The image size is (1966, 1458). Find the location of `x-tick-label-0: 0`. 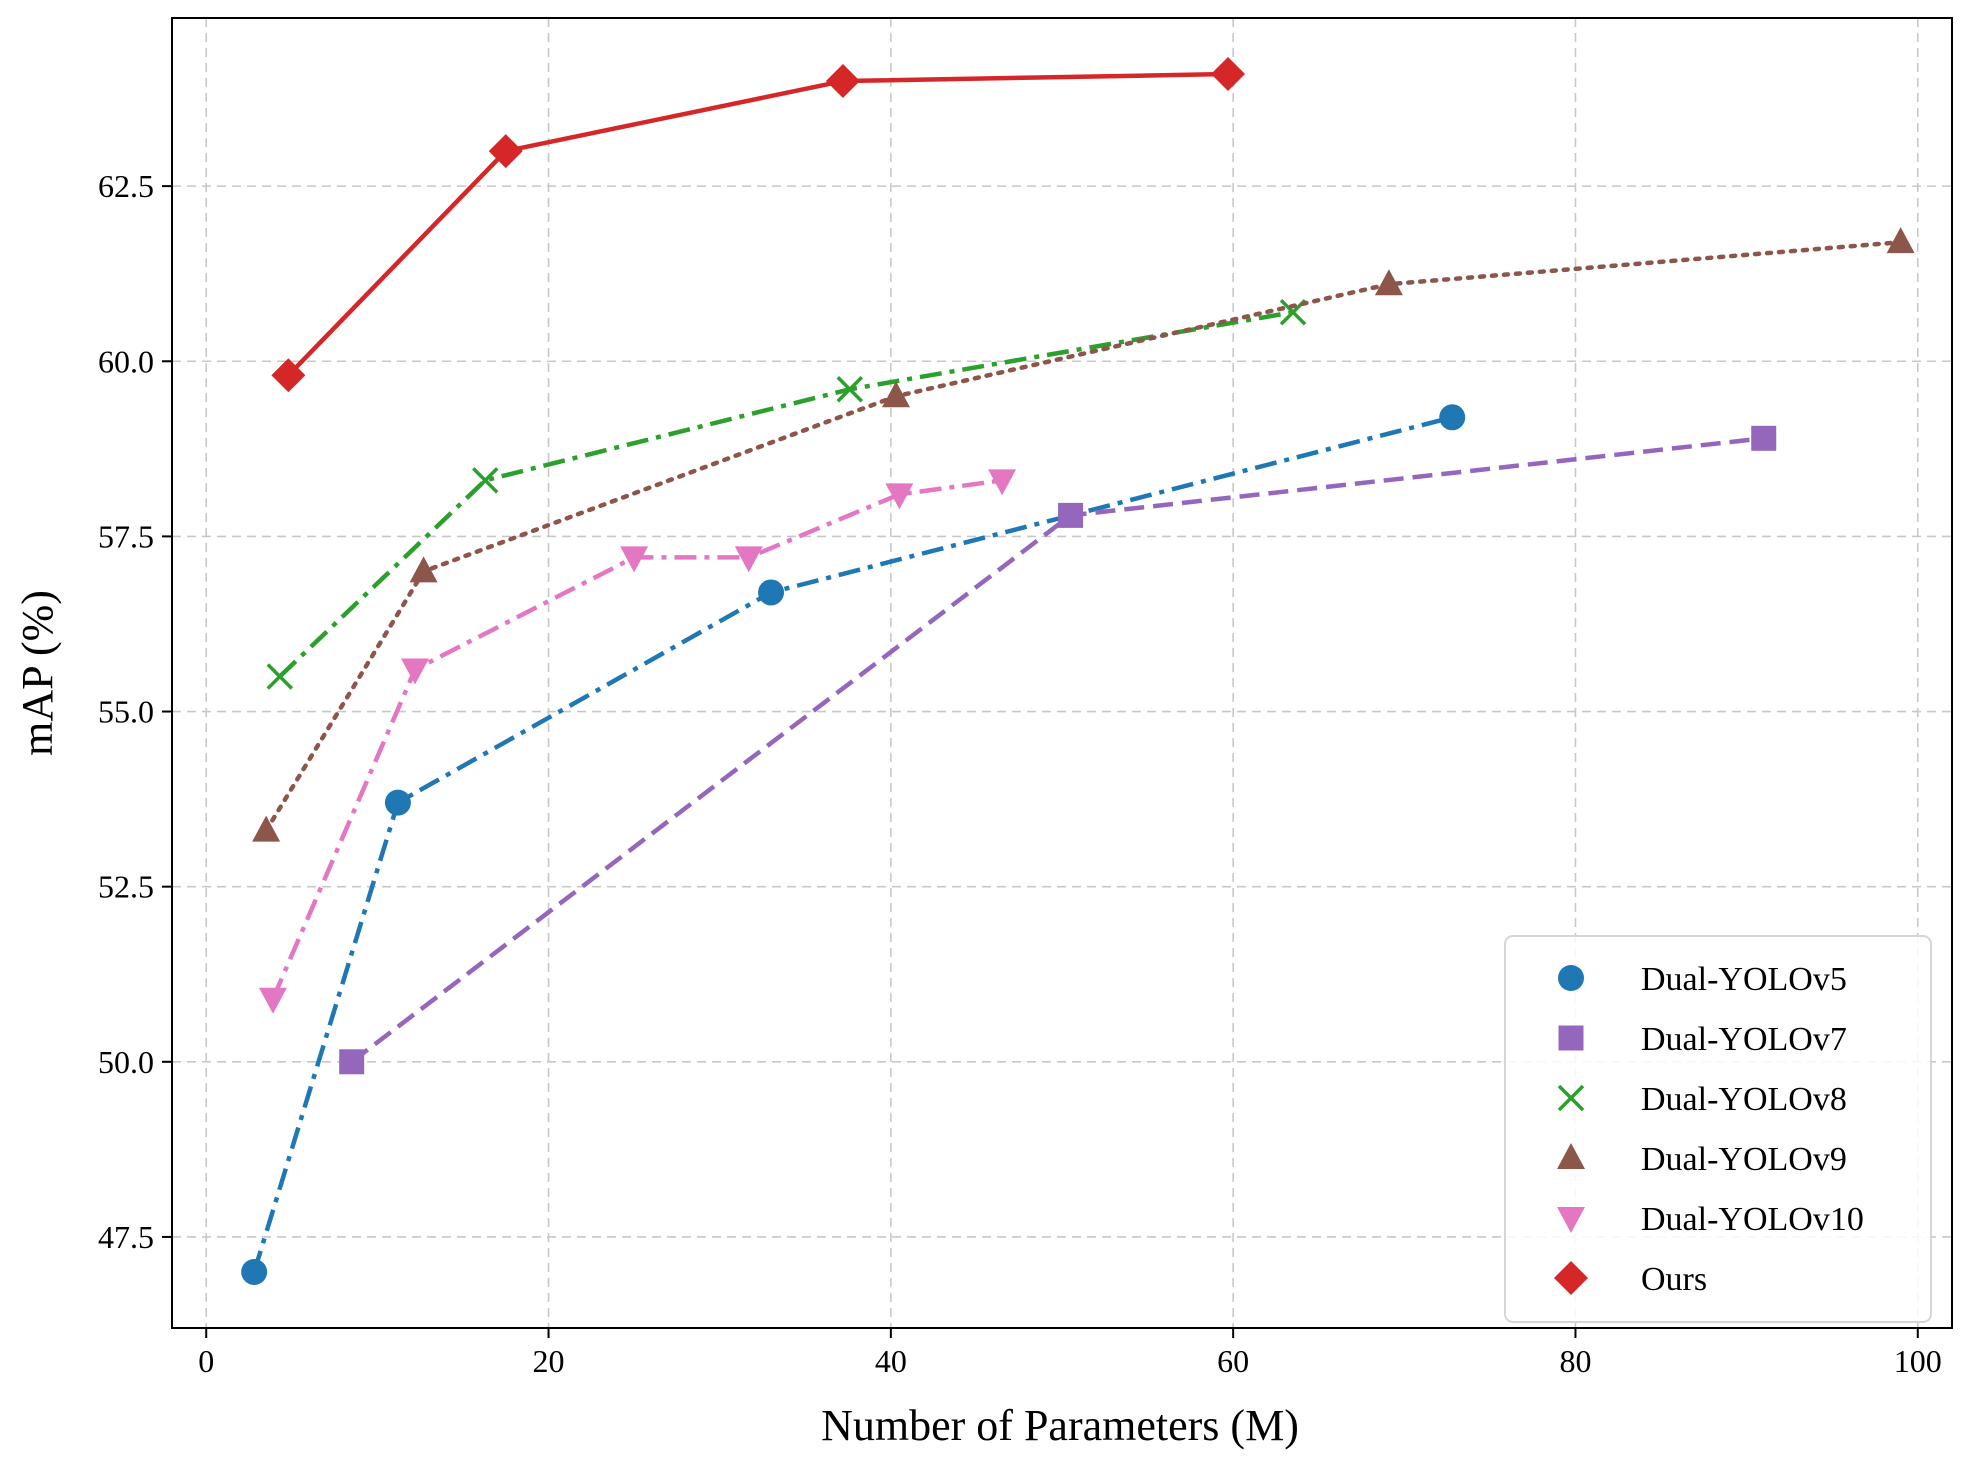

x-tick-label-0: 0 is located at coordinates (206, 1361).